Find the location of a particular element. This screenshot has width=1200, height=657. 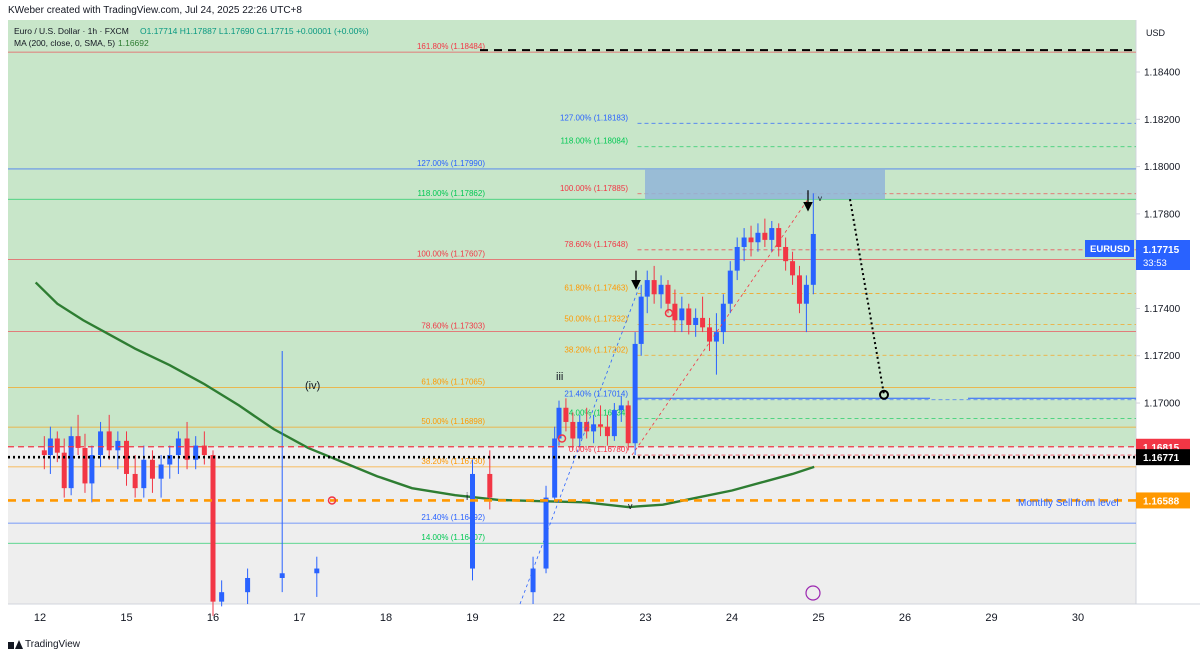

x-tick-label: 19 is located at coordinates (472, 618).